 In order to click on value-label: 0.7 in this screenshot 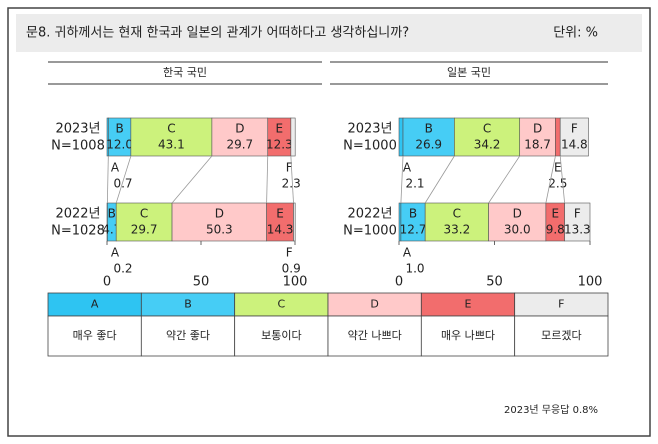, I will do `click(122, 184)`.